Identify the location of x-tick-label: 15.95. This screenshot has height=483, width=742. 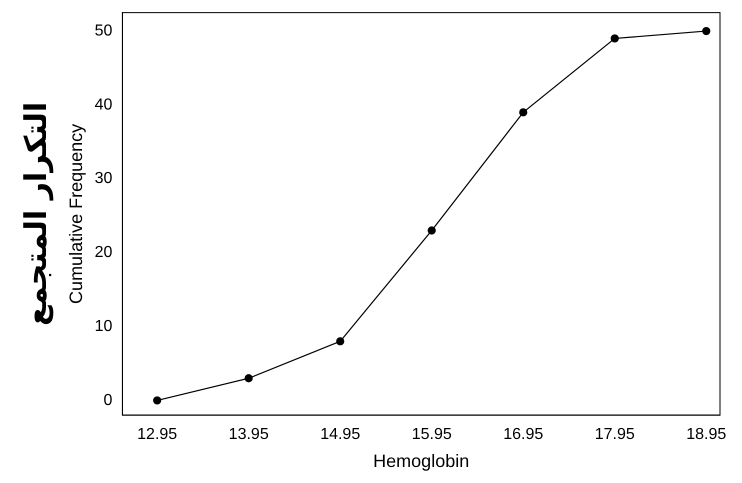
(432, 435).